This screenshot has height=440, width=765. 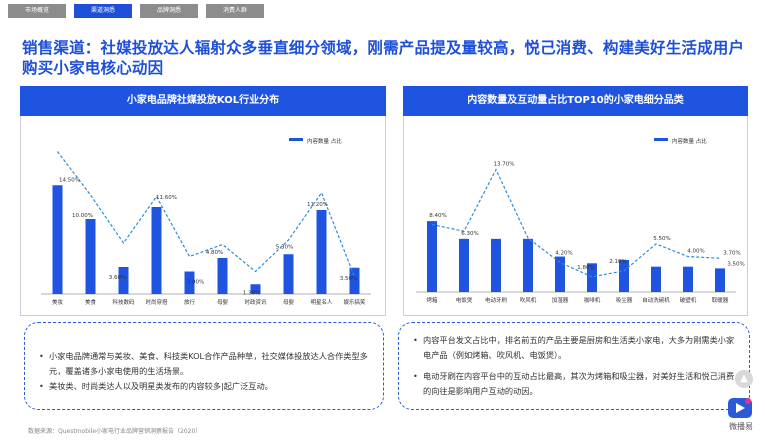 What do you see at coordinates (321, 302) in the screenshot?
I see `x-tick-label: 明星名人` at bounding box center [321, 302].